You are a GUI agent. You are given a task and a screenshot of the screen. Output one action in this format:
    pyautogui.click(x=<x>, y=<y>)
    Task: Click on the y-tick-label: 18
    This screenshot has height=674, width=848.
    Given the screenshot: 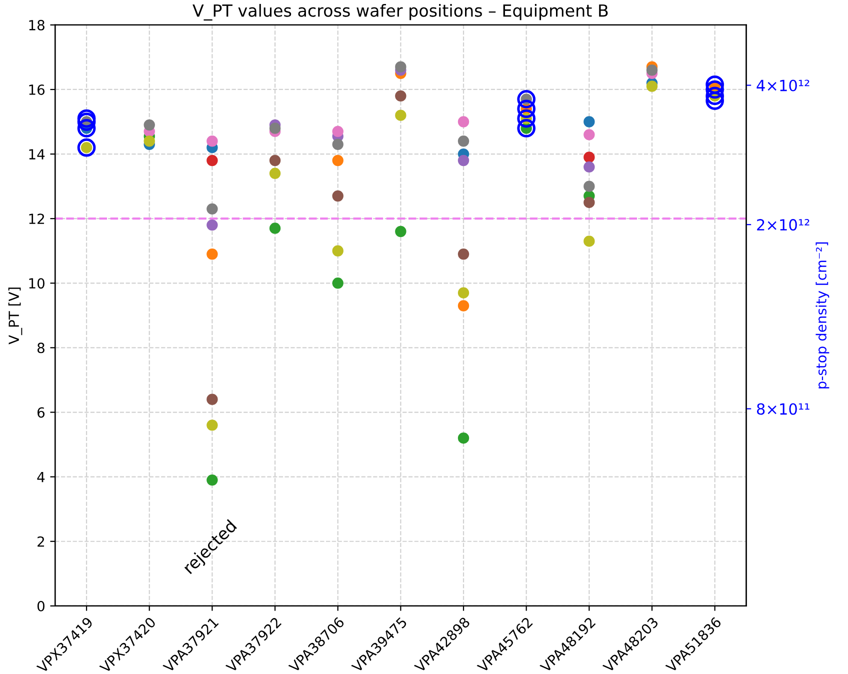 What is the action you would take?
    pyautogui.click(x=36, y=25)
    